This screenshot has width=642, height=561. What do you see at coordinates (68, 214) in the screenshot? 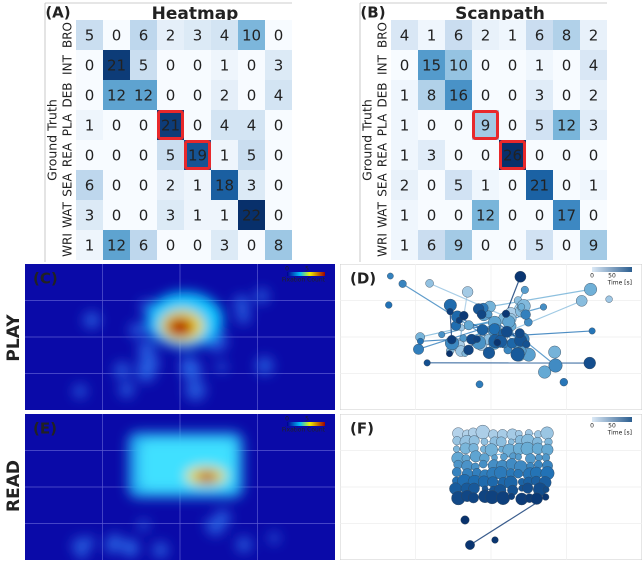
I see `y-tick-label: WAT` at bounding box center [68, 214].